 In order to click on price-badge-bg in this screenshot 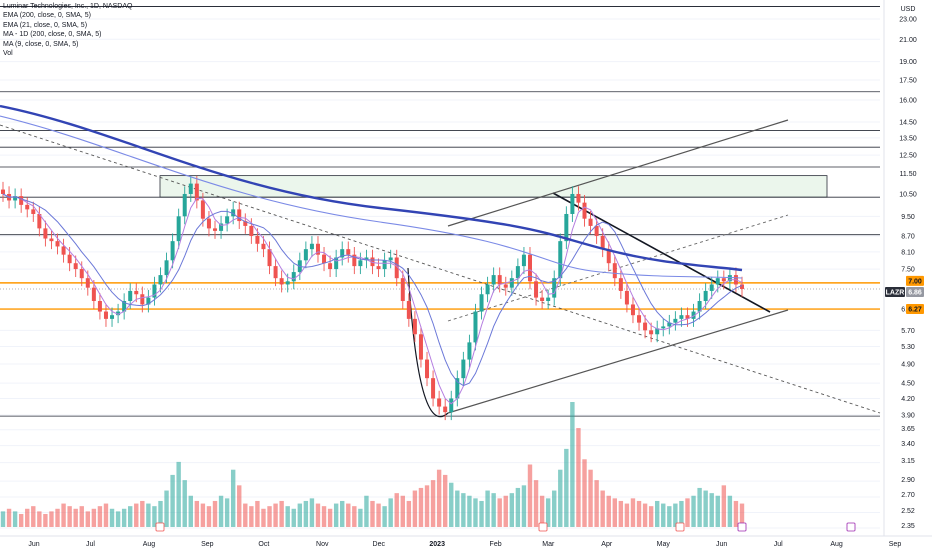, I will do `click(895, 291)`.